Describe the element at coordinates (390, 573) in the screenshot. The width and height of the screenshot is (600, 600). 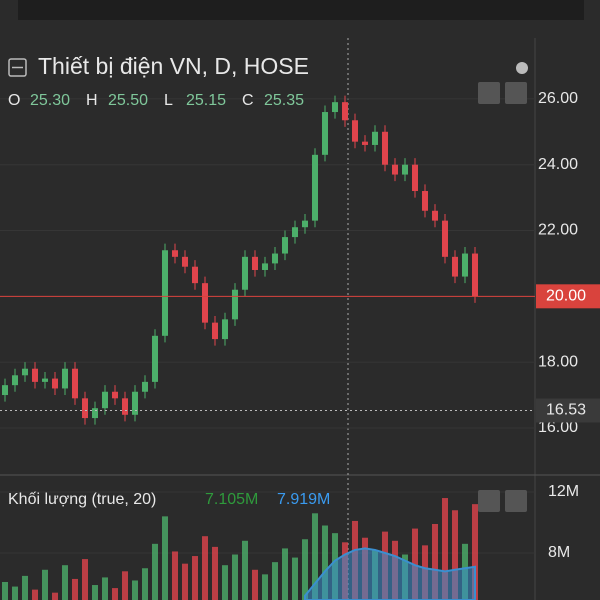
I see `volume-ma-area` at that location.